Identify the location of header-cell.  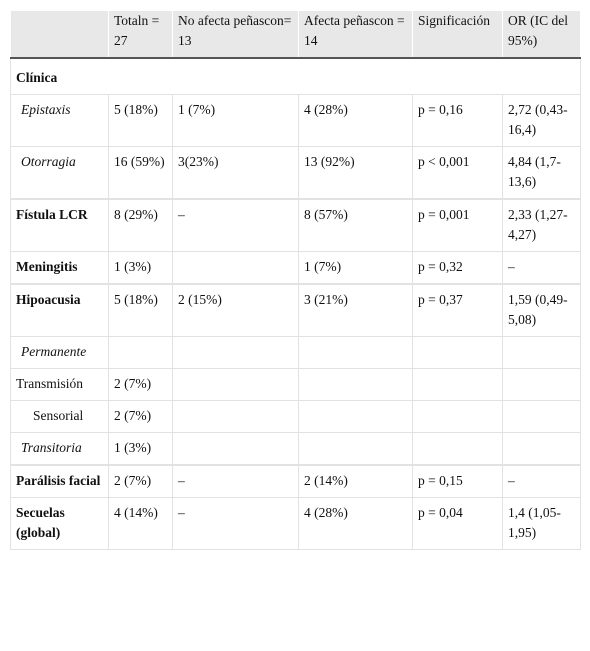
(59, 34).